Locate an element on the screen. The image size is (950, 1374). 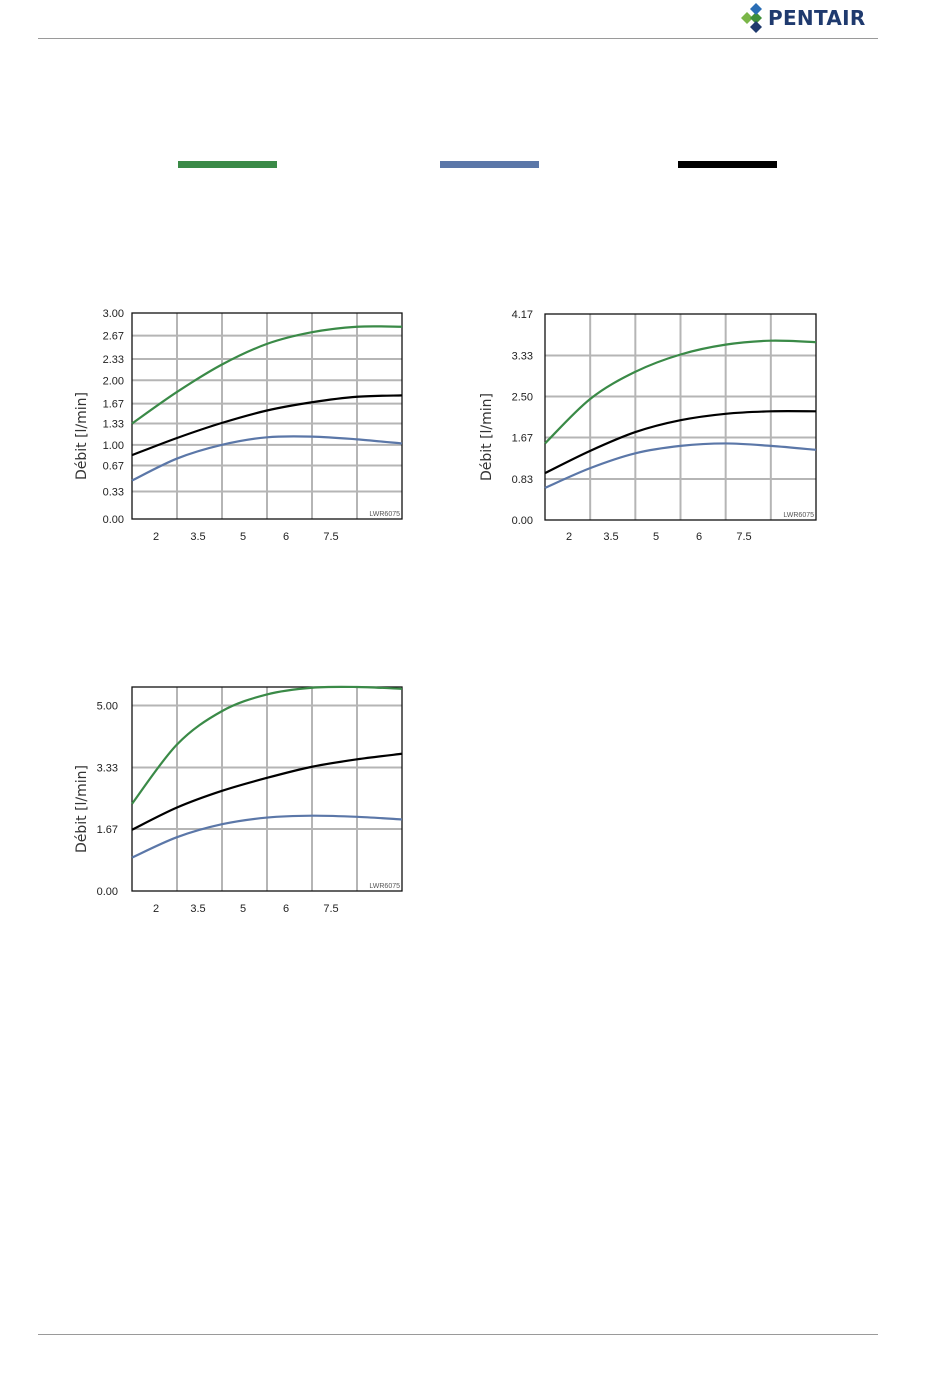
footer-rule is located at coordinates (458, 1334).